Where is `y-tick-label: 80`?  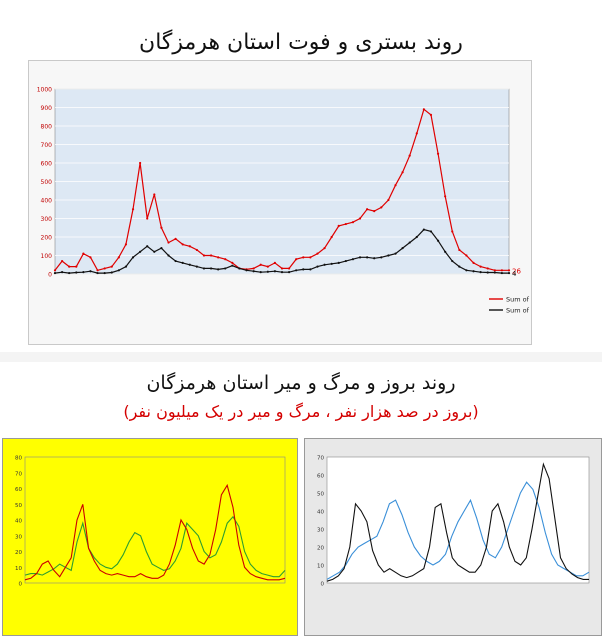
y-tick-label: 80 is located at coordinates (18, 459).